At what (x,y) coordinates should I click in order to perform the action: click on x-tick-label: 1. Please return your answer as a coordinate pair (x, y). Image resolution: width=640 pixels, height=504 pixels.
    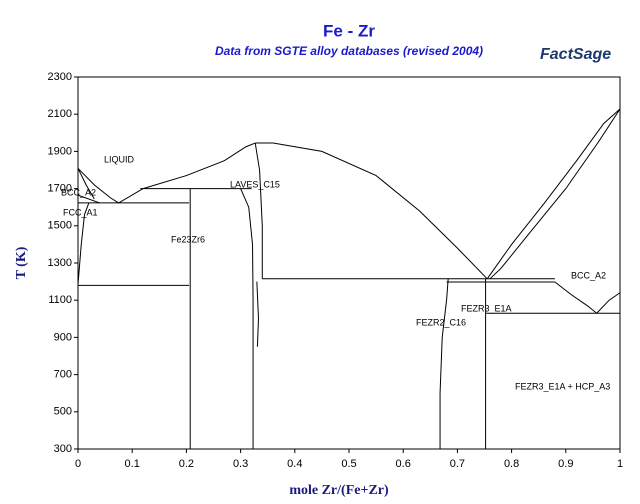
    Looking at the image, I should click on (620, 464).